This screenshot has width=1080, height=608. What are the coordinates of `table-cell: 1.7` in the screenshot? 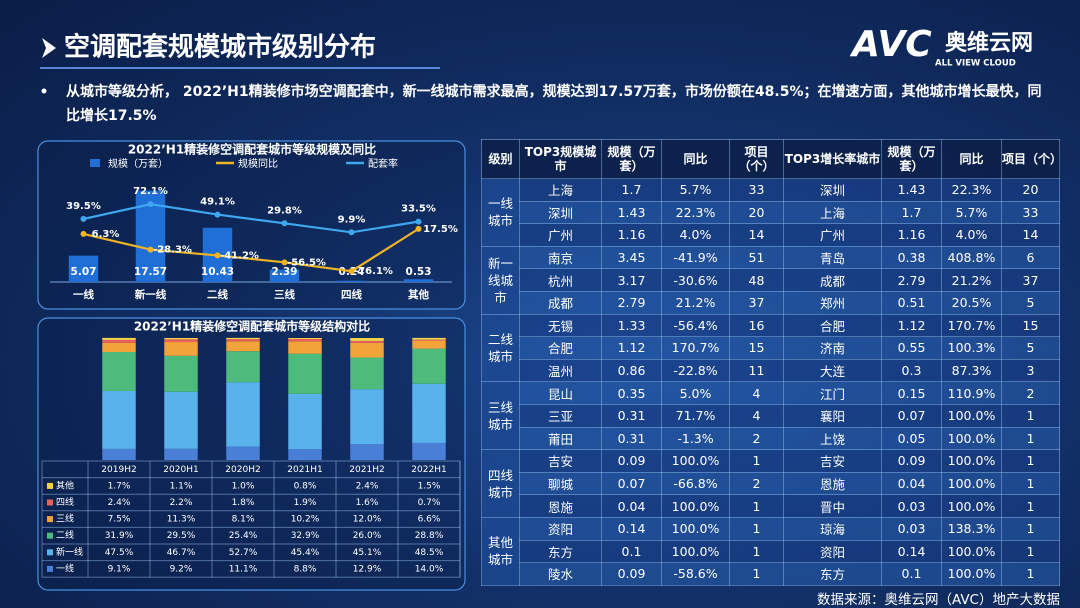 It's located at (911, 212).